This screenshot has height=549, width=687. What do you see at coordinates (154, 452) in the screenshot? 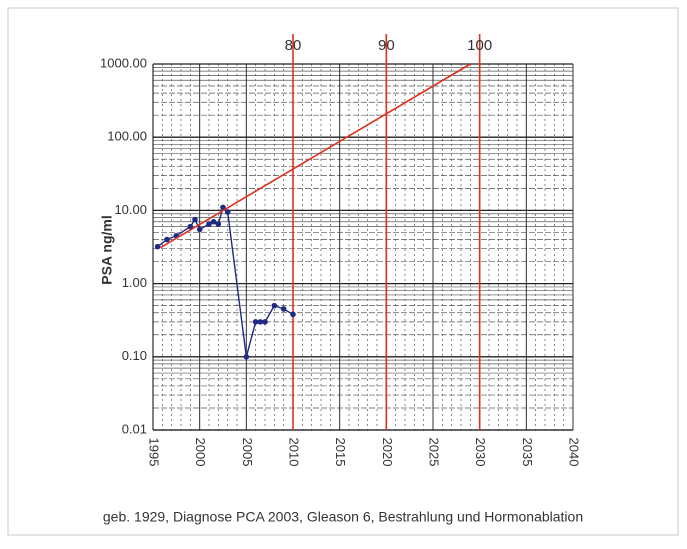
I see `x-tick-label: 1995` at bounding box center [154, 452].